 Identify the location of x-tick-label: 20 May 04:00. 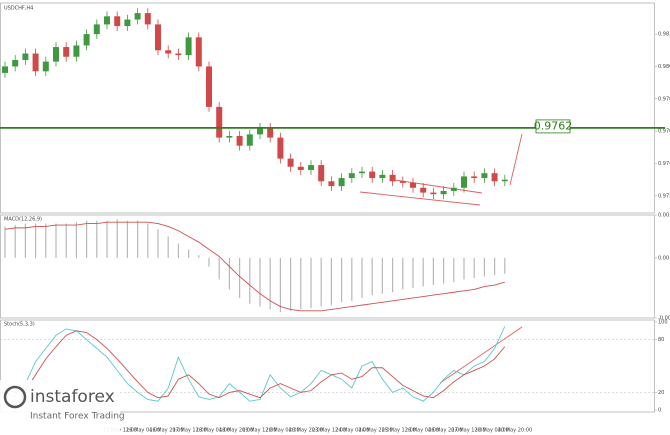
(282, 431).